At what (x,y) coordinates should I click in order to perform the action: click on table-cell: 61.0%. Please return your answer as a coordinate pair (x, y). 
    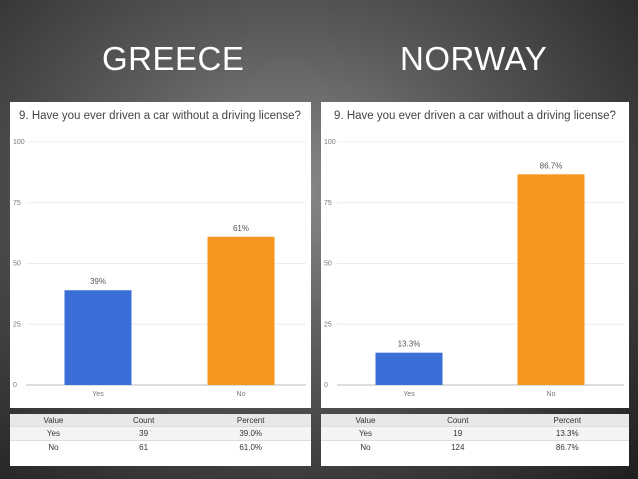
    Looking at the image, I should click on (250, 447).